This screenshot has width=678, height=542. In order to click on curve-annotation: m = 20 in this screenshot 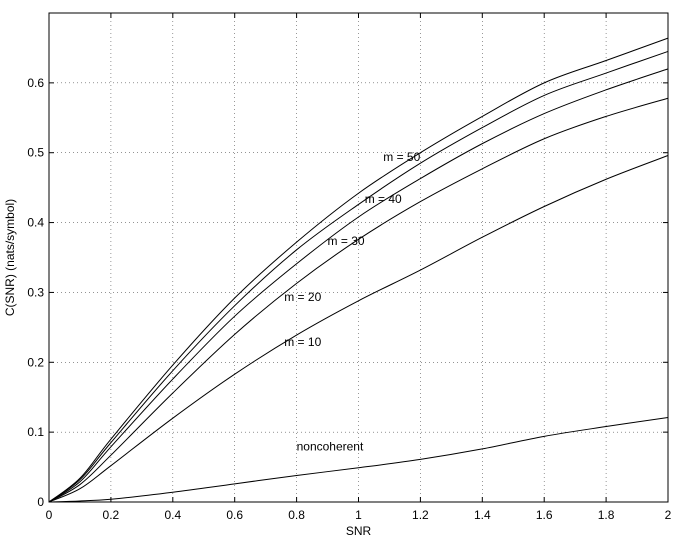, I will do `click(302, 297)`.